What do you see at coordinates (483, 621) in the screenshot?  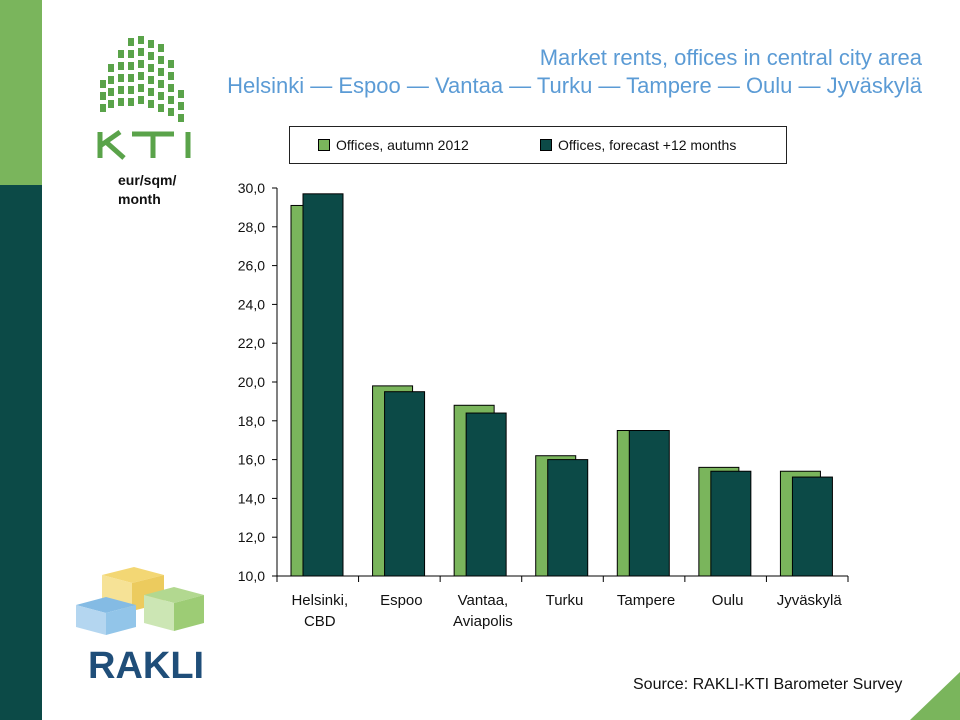 I see `x-tick-label: Aviapolis` at bounding box center [483, 621].